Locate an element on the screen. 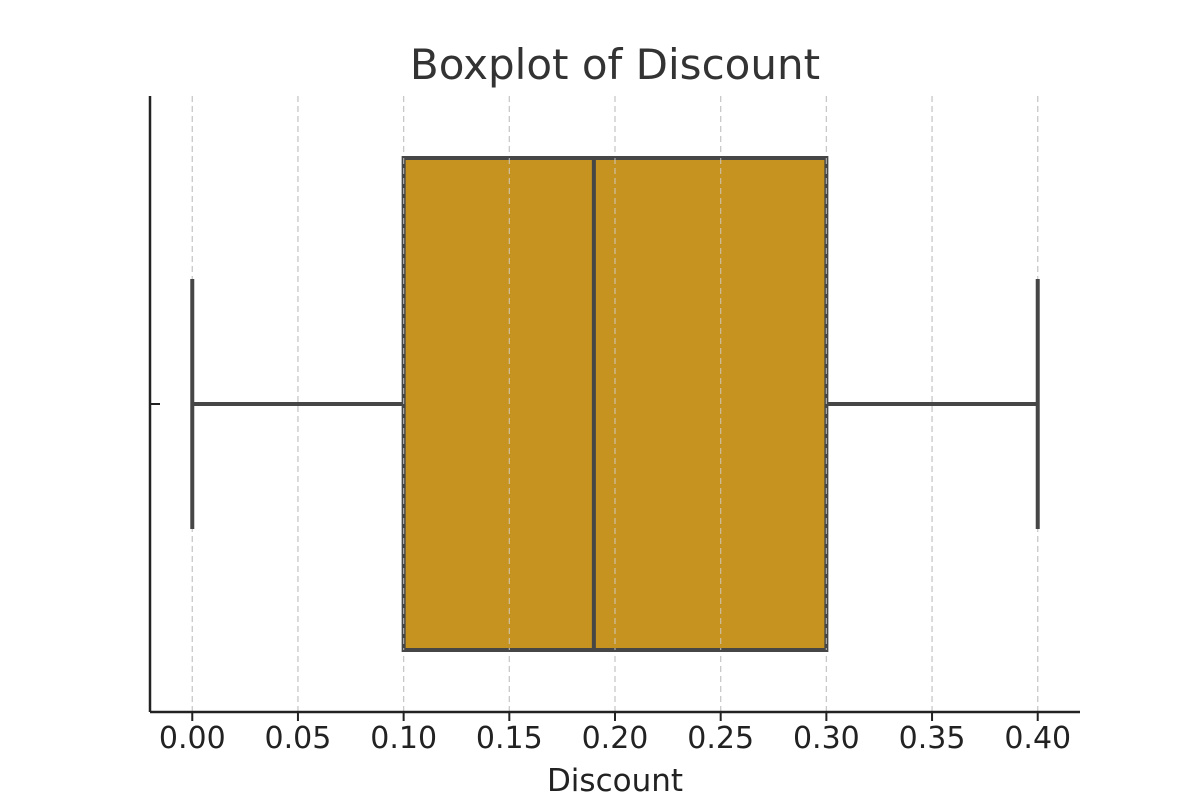 This screenshot has width=1200, height=800. x-axis-ticks: 0.00 0.05 0.10 0.15 0.20 0.25 0.30 0.35 0.40 is located at coordinates (615, 734).